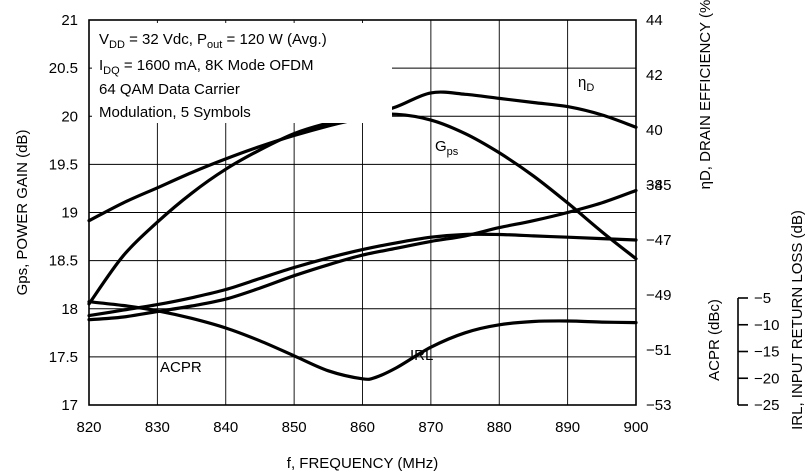 This screenshot has height=474, width=809. Describe the element at coordinates (69, 309) in the screenshot. I see `gain-tick-label-2: 18` at that location.